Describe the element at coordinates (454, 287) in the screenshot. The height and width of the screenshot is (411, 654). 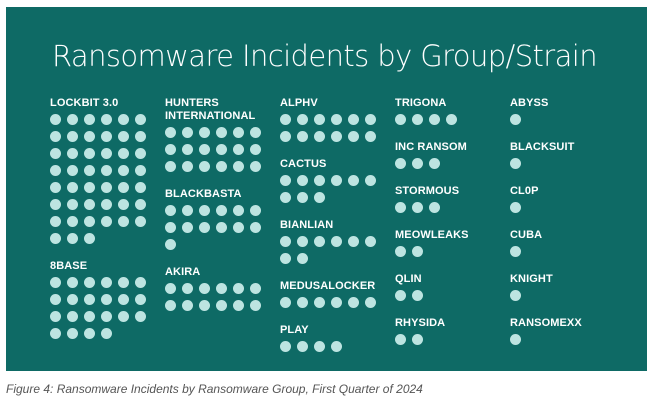
I see `group-qlin: QLIN` at that location.